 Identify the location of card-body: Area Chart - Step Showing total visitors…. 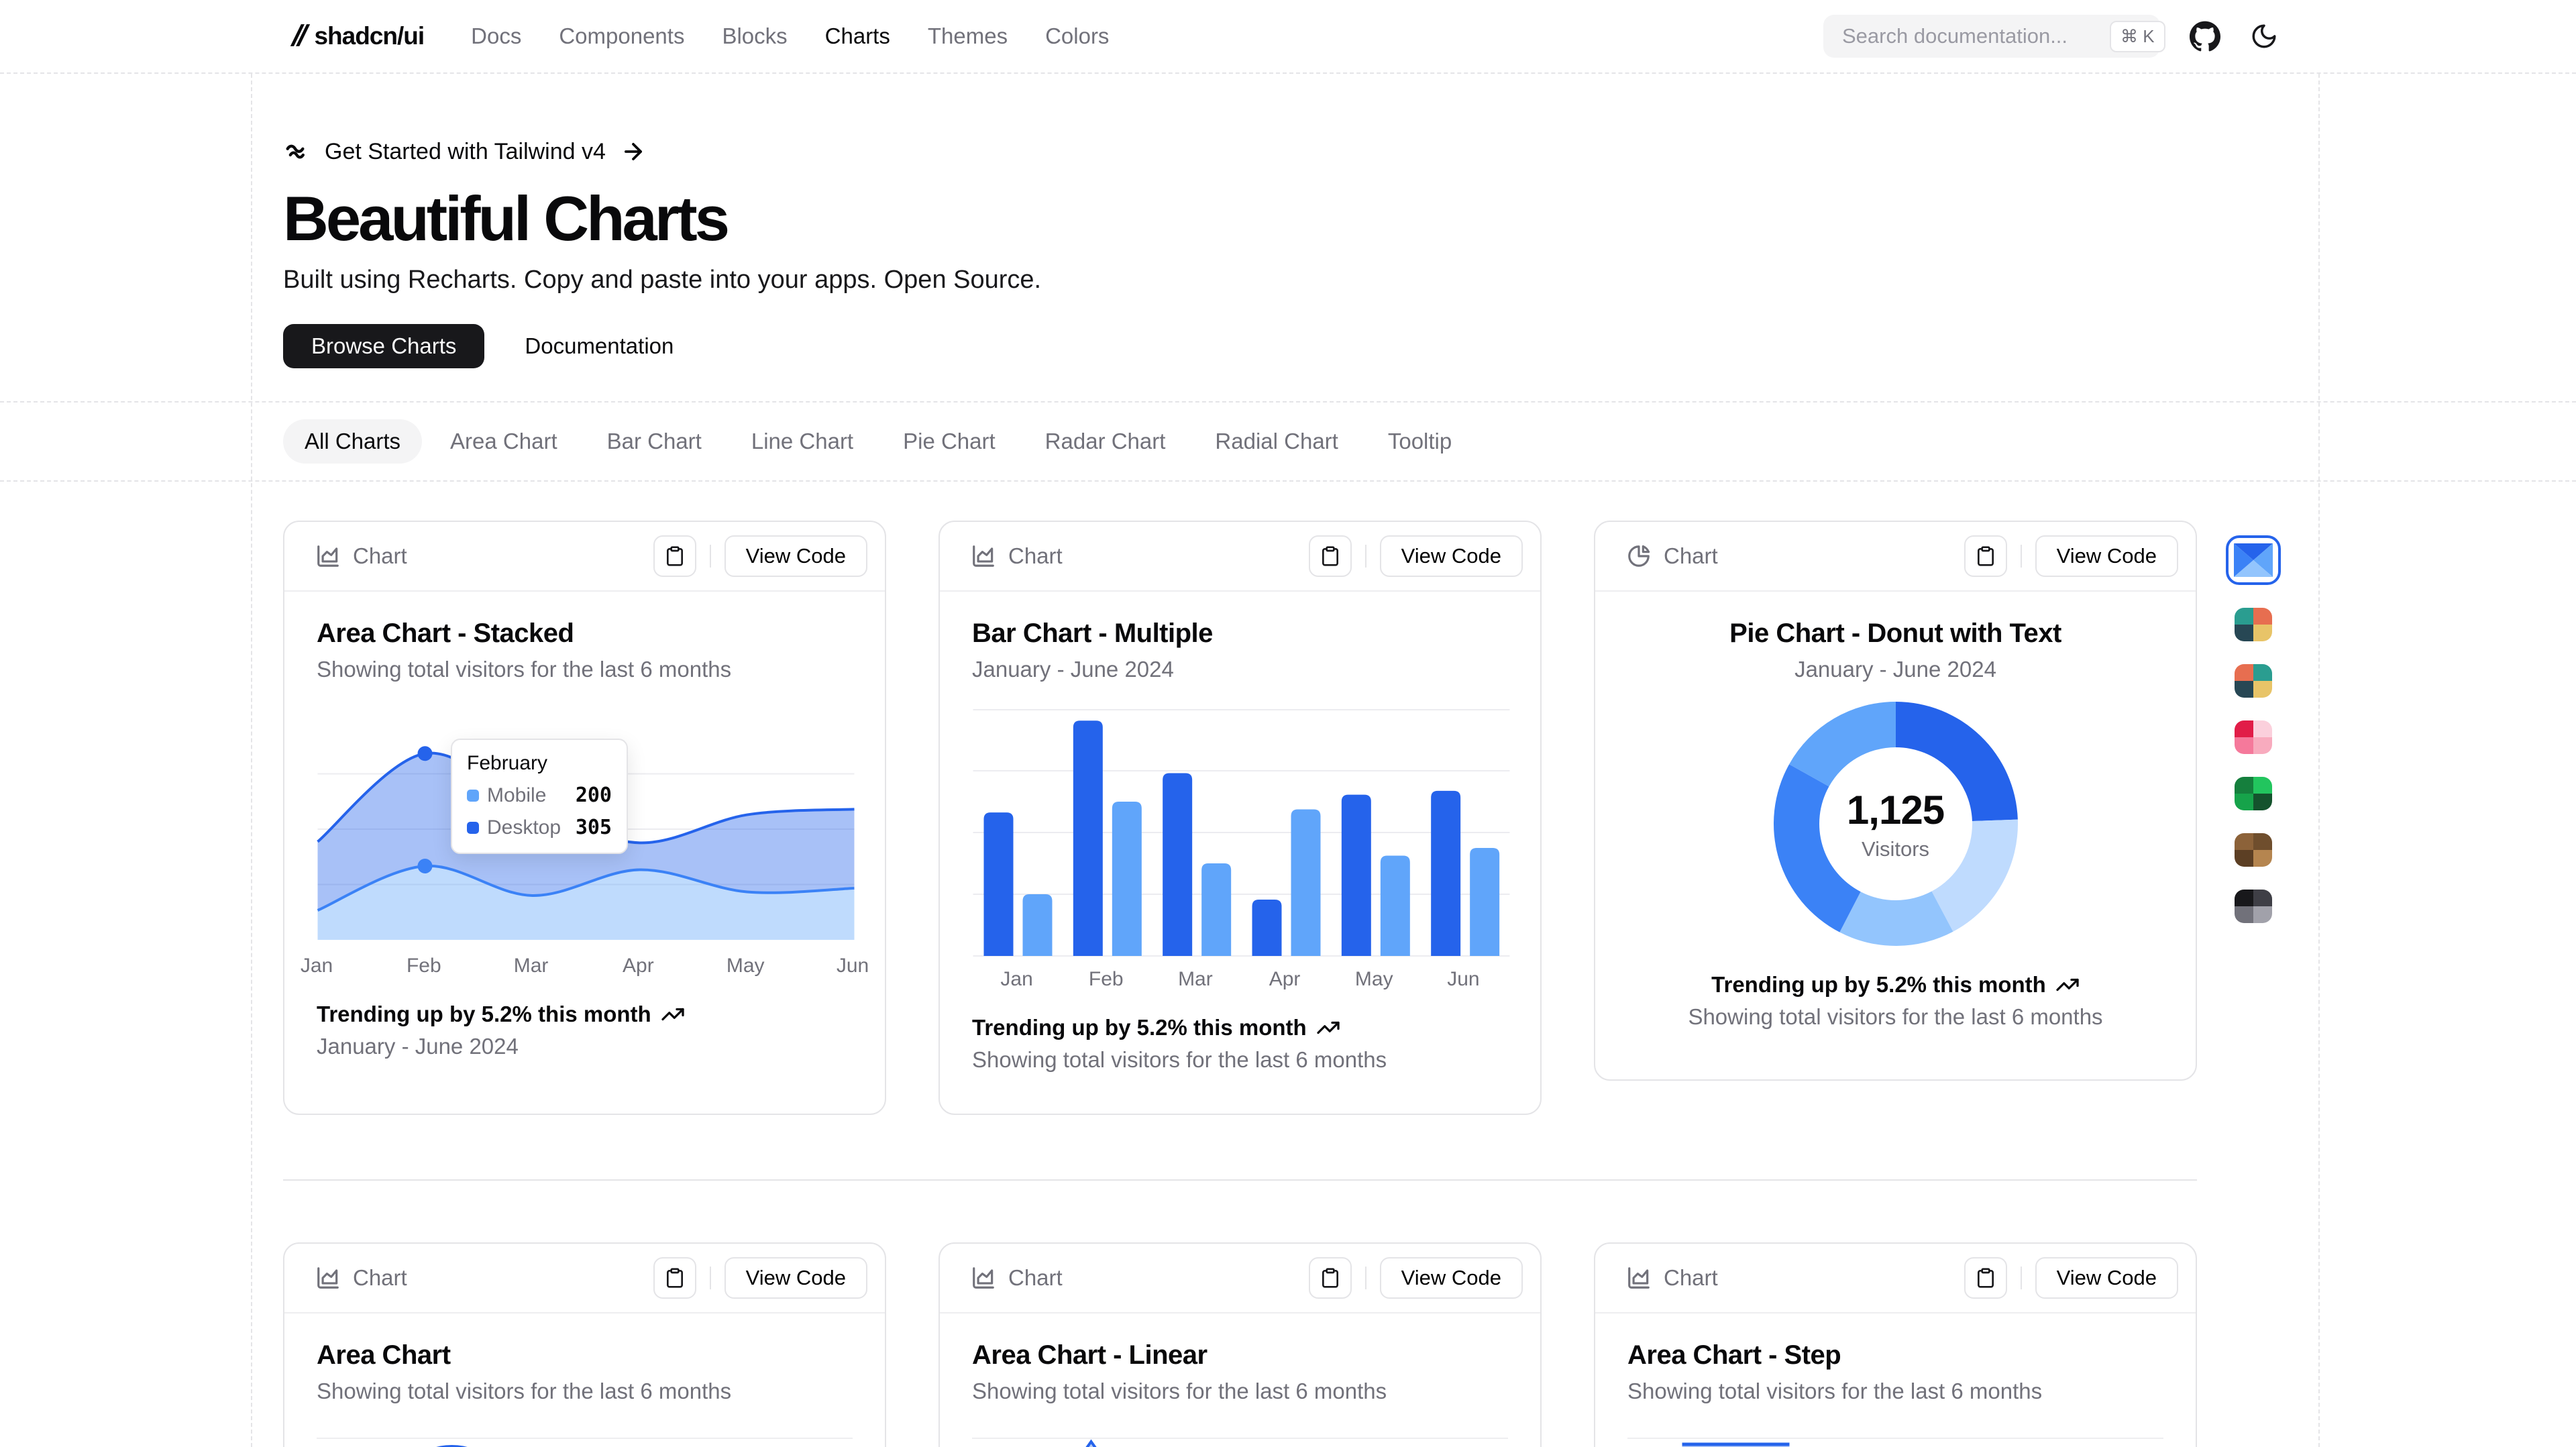
(1895, 1381).